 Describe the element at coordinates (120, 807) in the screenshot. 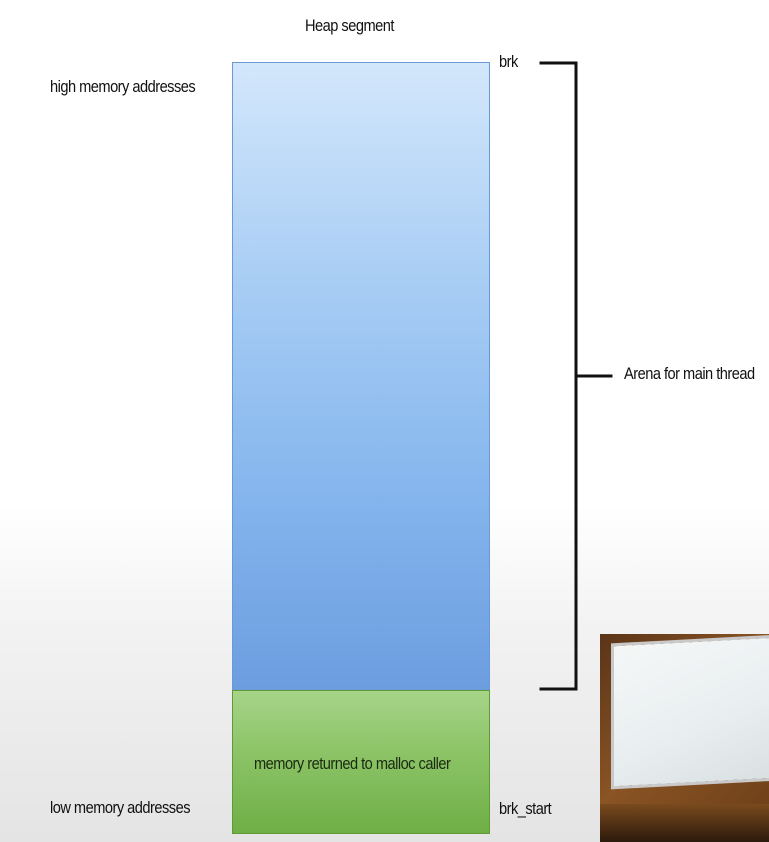

I see `low-memory-addresses-label: low memory addresses` at that location.